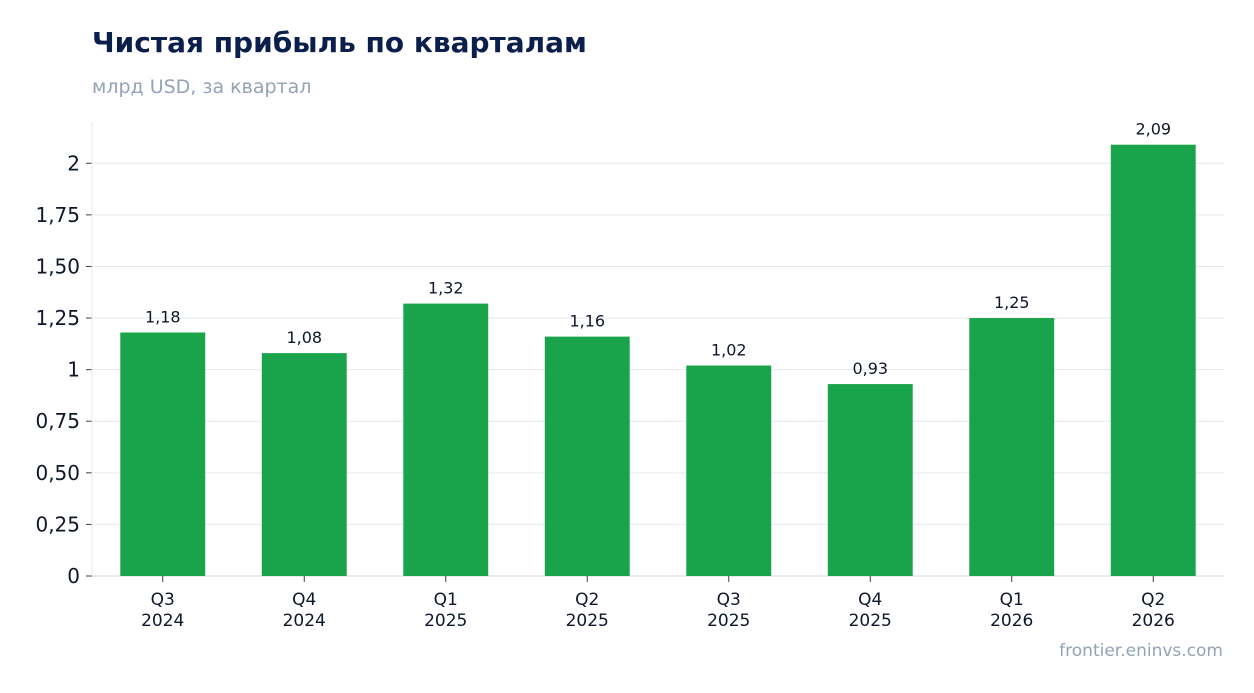  I want to click on y-tick-label: 0,25, so click(57, 524).